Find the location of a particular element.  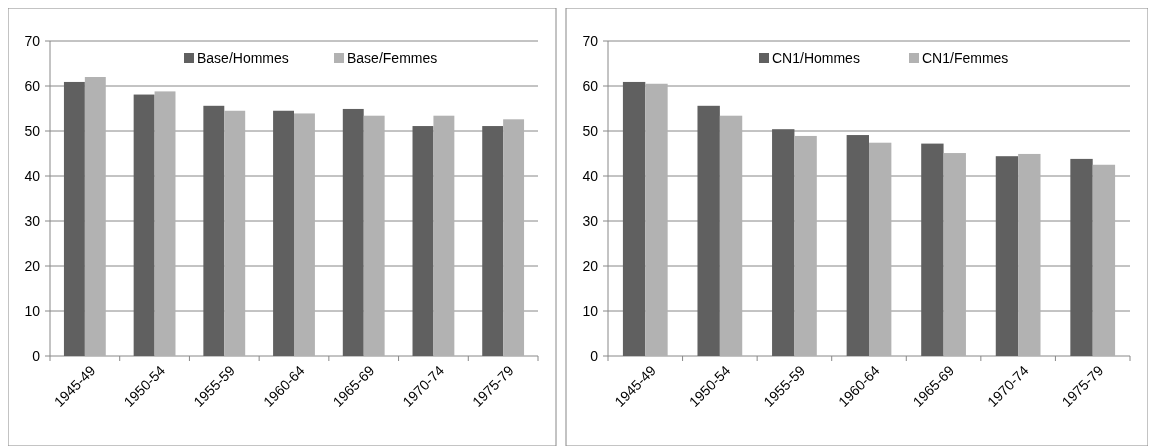

legend-label: CN1/Hommes is located at coordinates (816, 57).